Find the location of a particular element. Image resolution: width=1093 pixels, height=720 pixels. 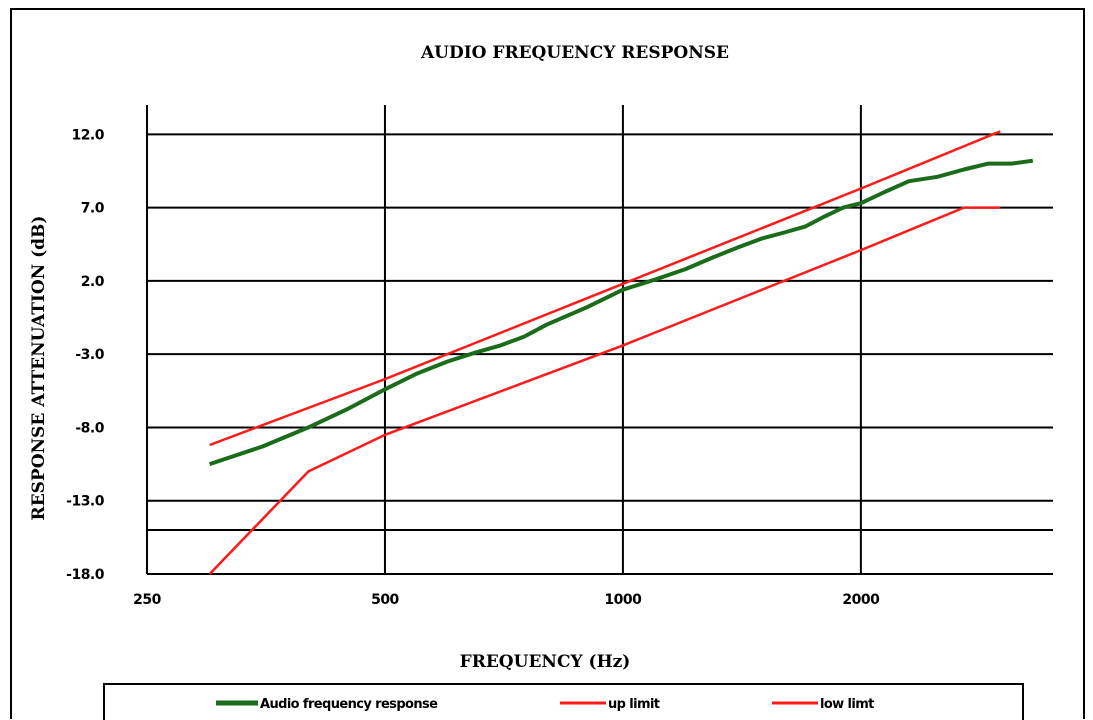

x-tick-label: 500 is located at coordinates (385, 600).